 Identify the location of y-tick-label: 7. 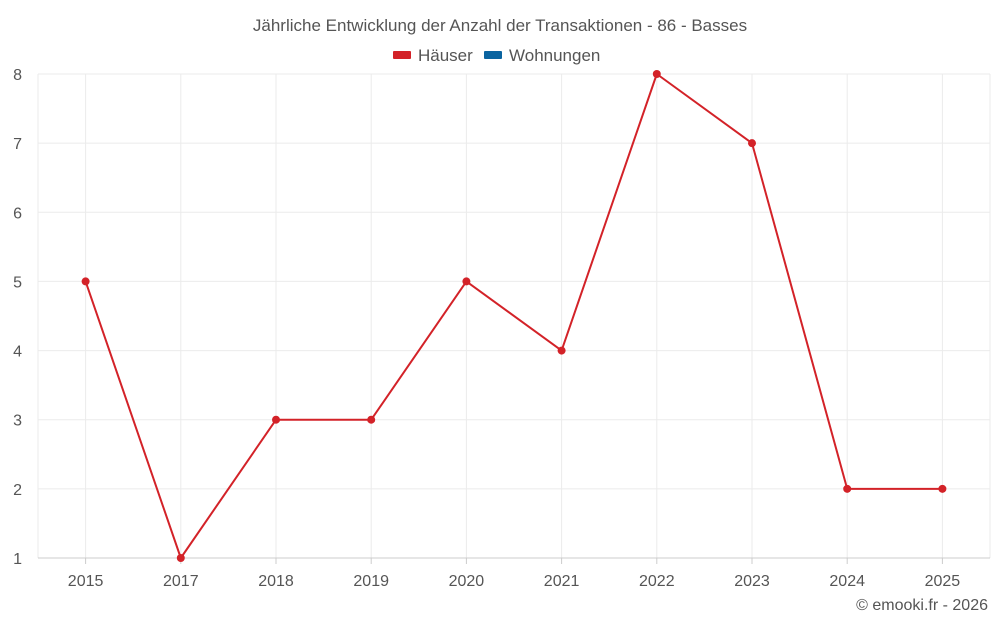
(17, 144).